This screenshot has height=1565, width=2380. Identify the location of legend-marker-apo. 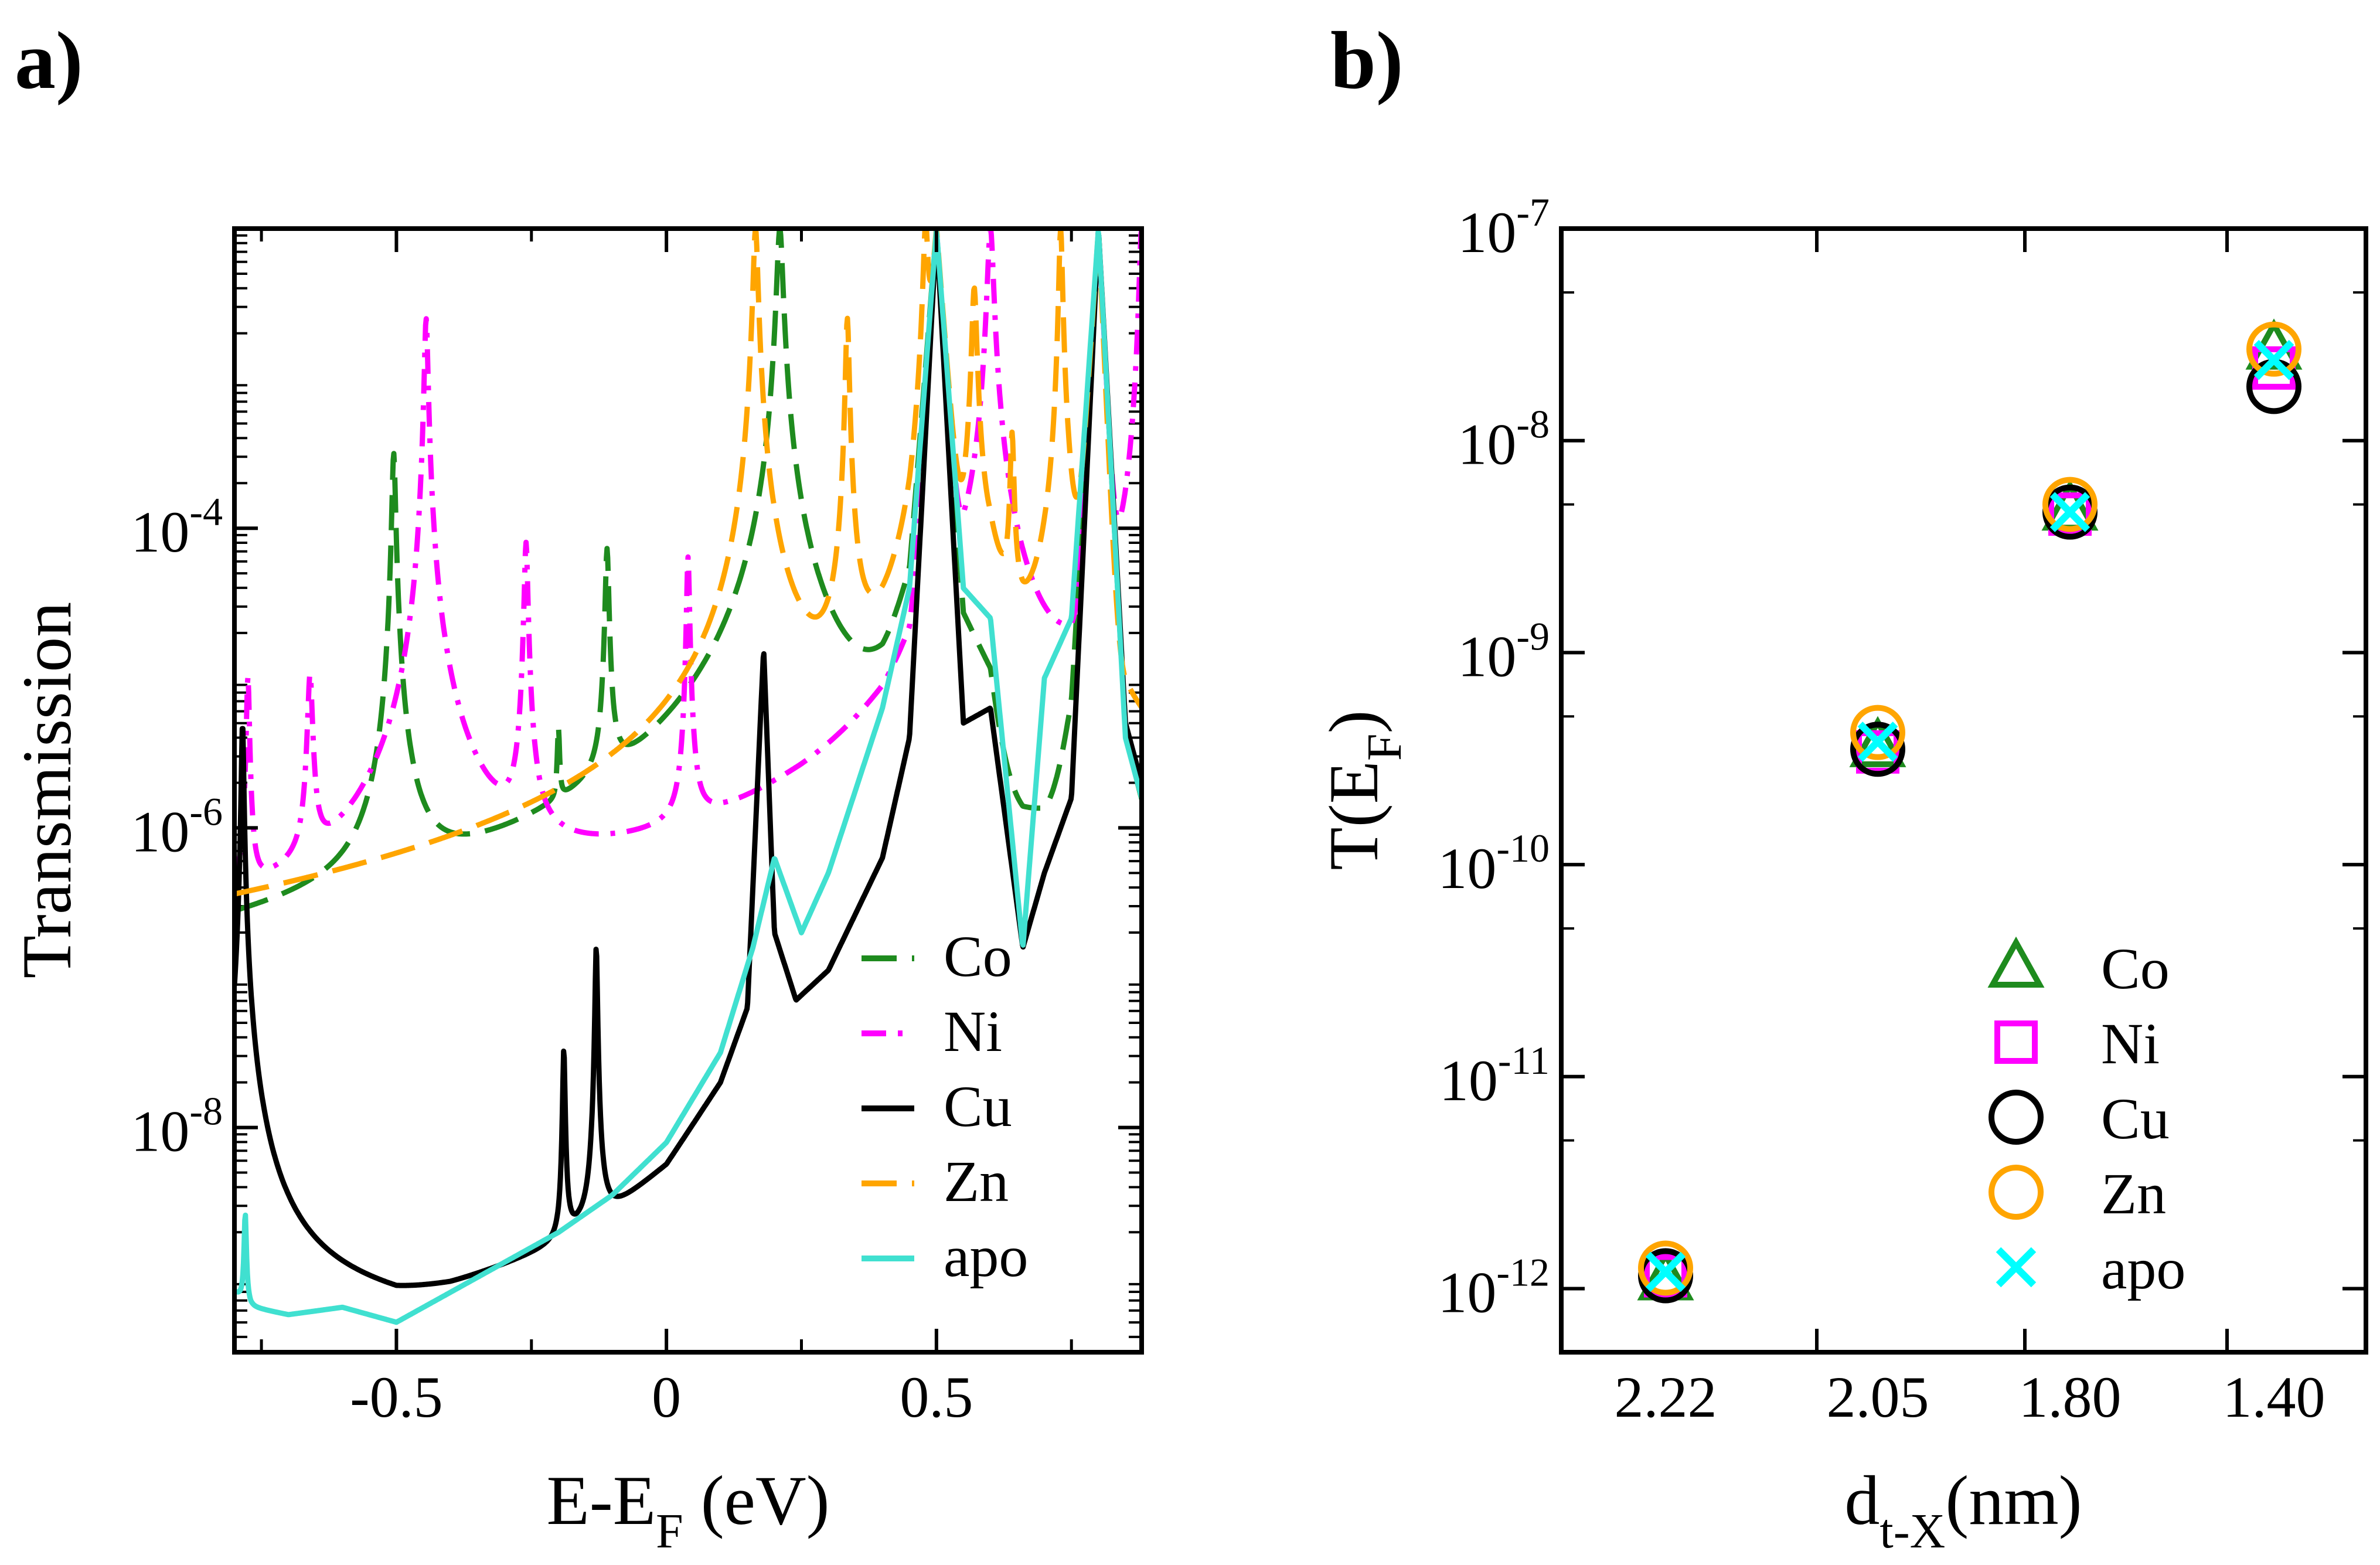
(2016, 1267).